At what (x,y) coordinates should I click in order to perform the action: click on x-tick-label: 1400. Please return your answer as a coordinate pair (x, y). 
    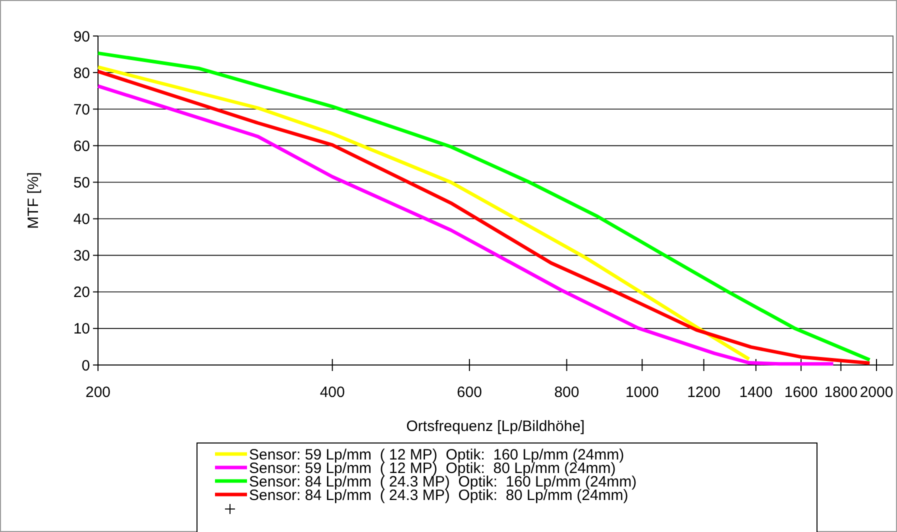
    Looking at the image, I should click on (756, 392).